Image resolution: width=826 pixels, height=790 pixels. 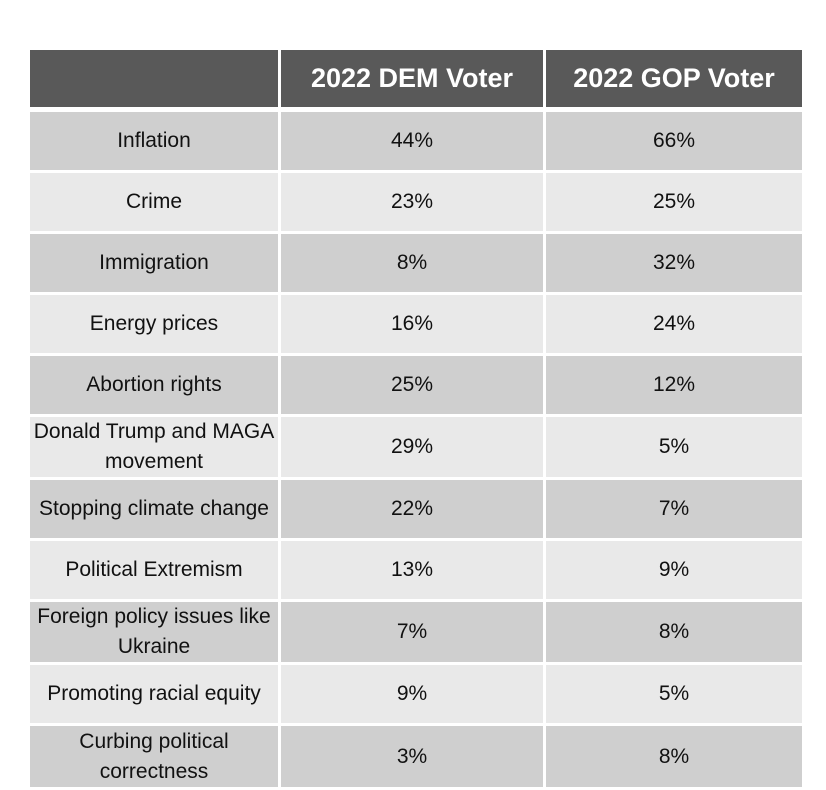 I want to click on dem-value-cell: 13%, so click(x=413, y=571).